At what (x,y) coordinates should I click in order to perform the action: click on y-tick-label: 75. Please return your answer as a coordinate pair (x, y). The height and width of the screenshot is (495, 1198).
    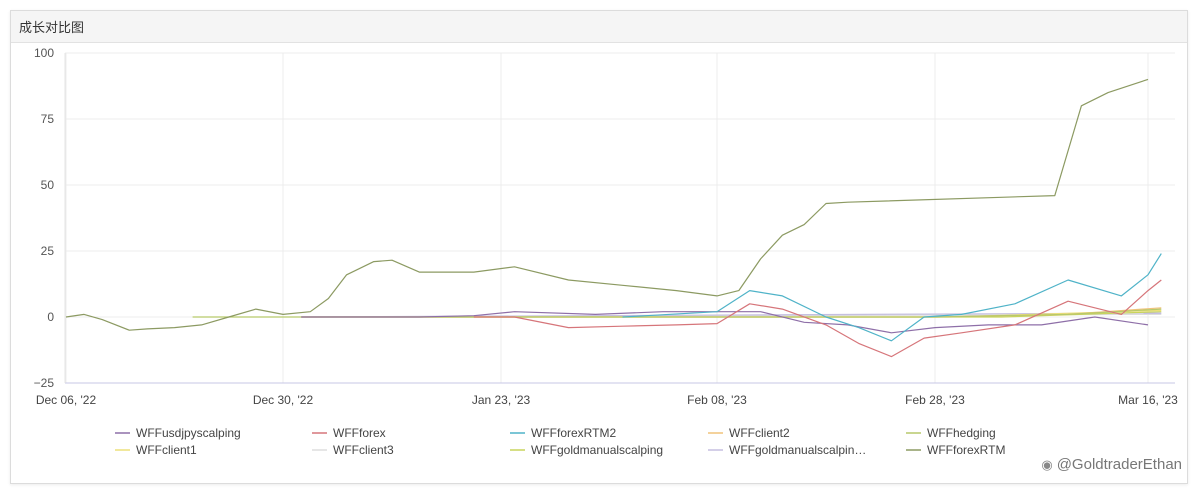
    Looking at the image, I should click on (48, 119).